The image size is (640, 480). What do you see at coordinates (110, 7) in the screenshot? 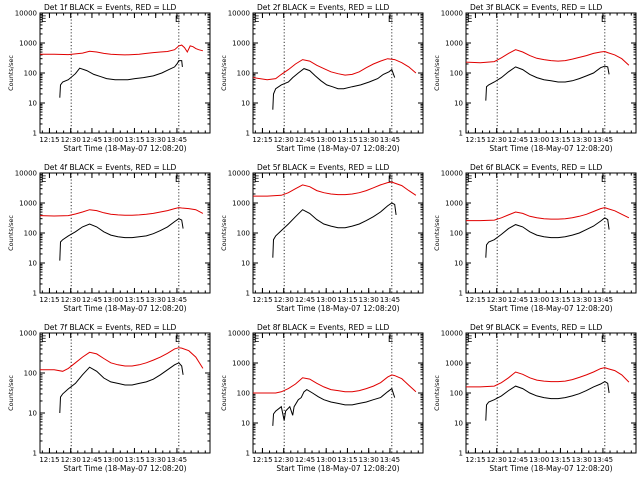
I see `panel-title: Det 1f BLACK = Events, RED = LLD` at bounding box center [110, 7].